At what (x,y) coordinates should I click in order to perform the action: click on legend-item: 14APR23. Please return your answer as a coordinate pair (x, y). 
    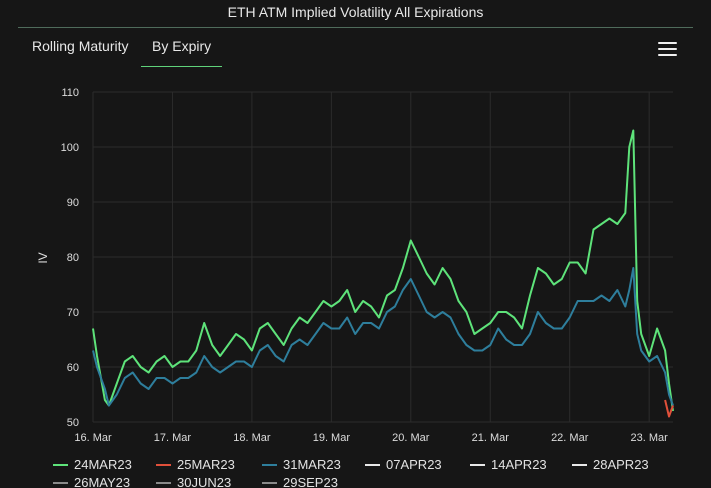
    Looking at the image, I should click on (508, 464).